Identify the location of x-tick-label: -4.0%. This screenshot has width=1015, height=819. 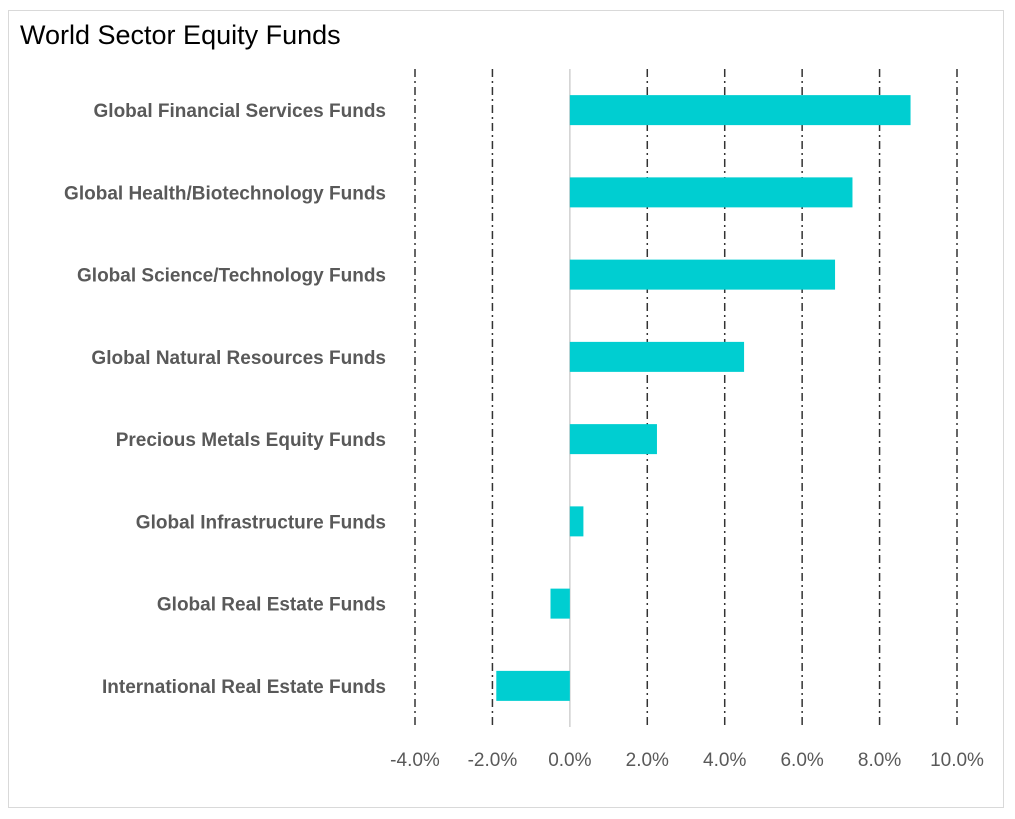
(415, 760).